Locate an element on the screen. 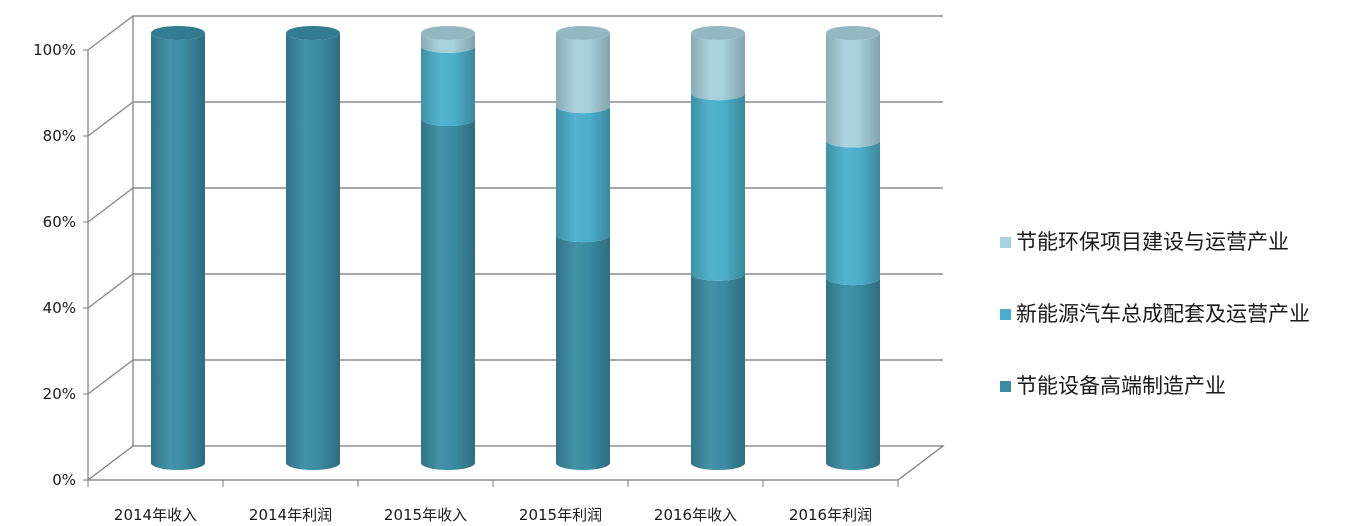  y-tick-label: 80% is located at coordinates (59, 136).